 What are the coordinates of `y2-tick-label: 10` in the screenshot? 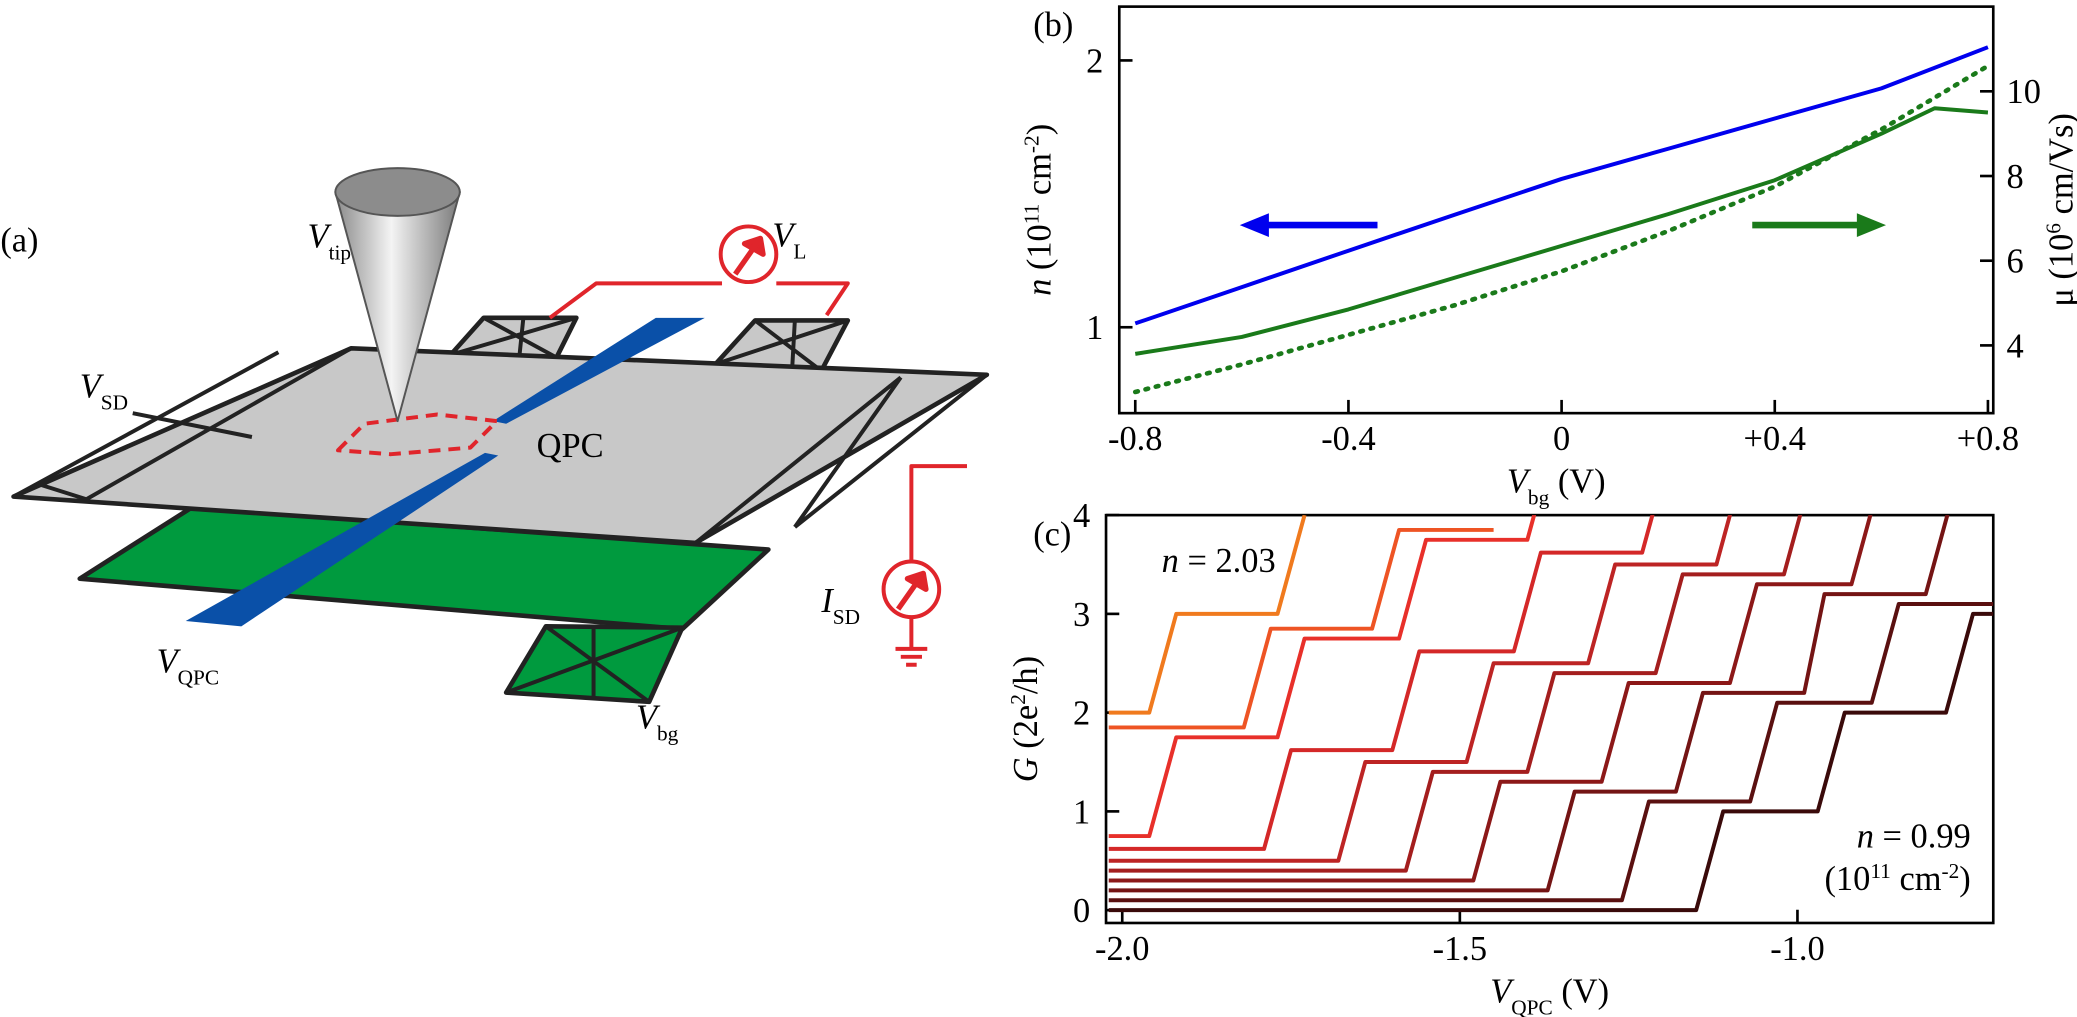 It's located at (2024, 92).